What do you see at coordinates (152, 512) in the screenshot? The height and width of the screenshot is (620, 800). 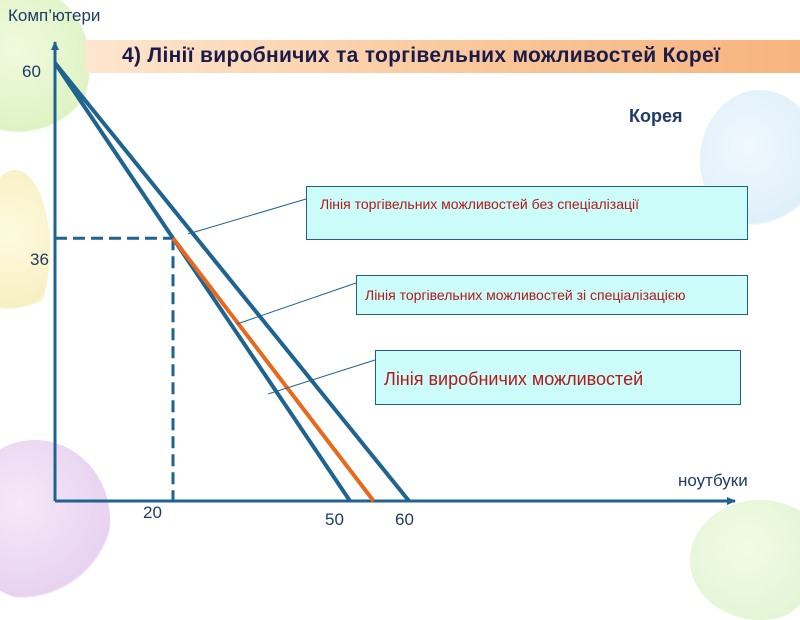 I see `x-tick-label-20: 20` at bounding box center [152, 512].